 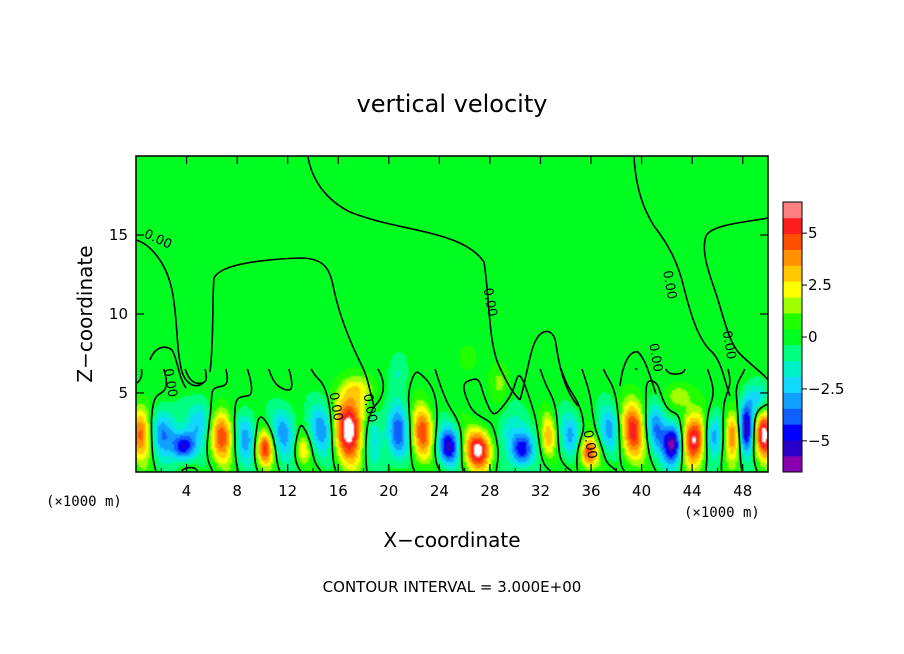 What do you see at coordinates (85, 313) in the screenshot?
I see `y-axis-label: Z−coordinate` at bounding box center [85, 313].